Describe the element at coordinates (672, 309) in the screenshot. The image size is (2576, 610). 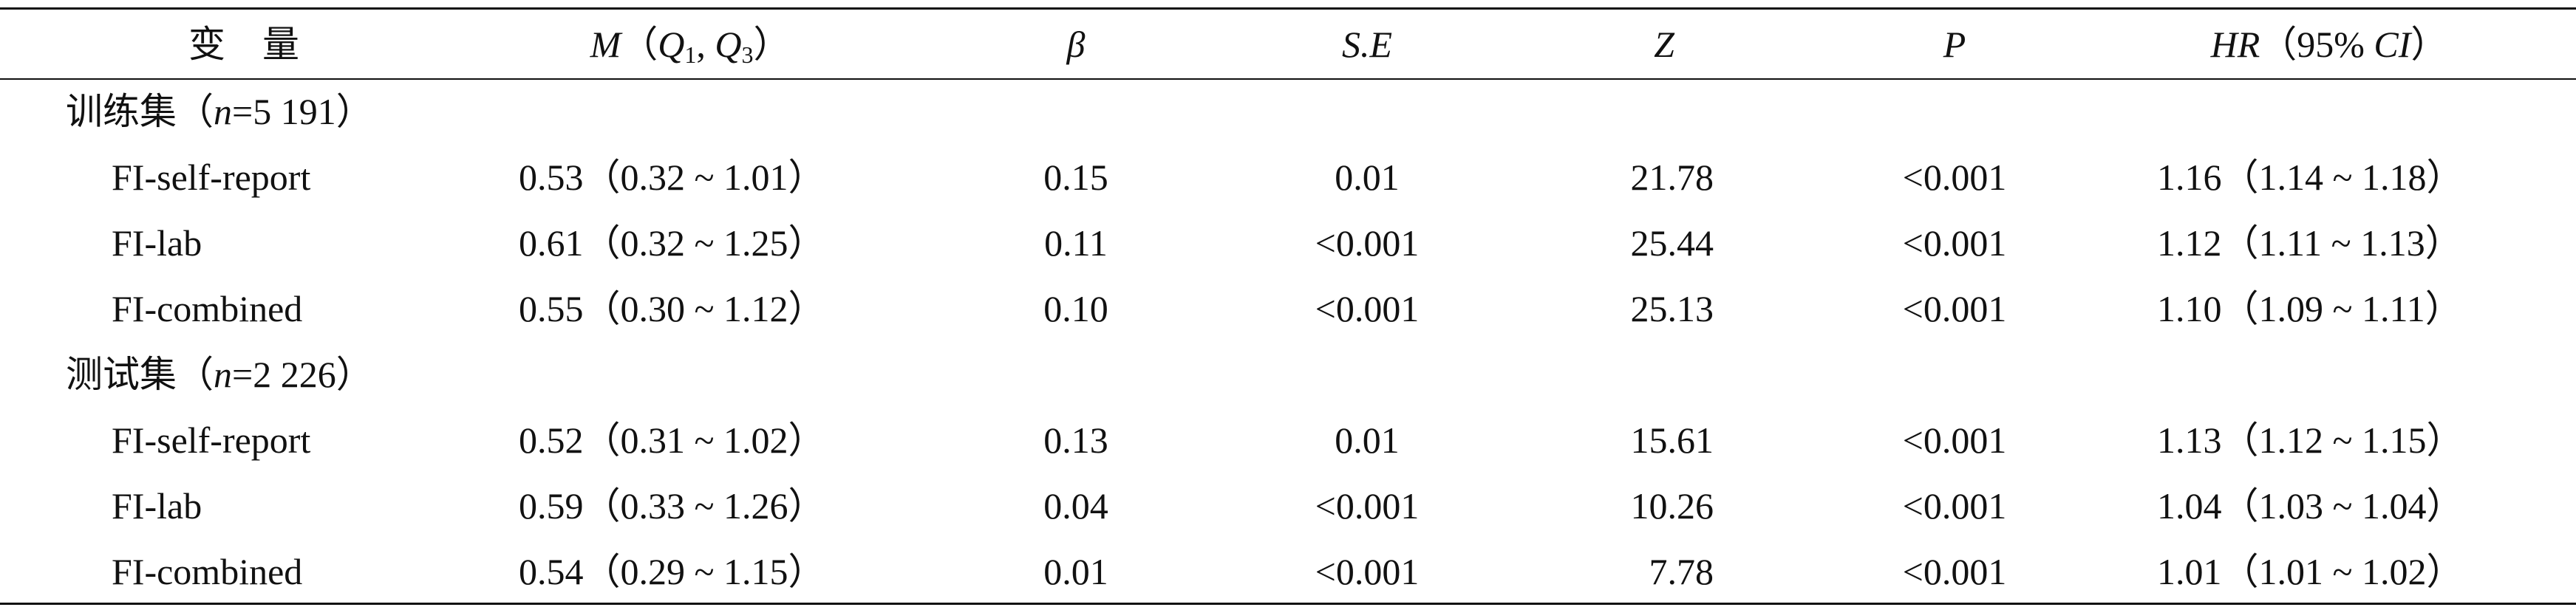
I see `cell: 0.55（0.30 ~ 1.12）` at that location.